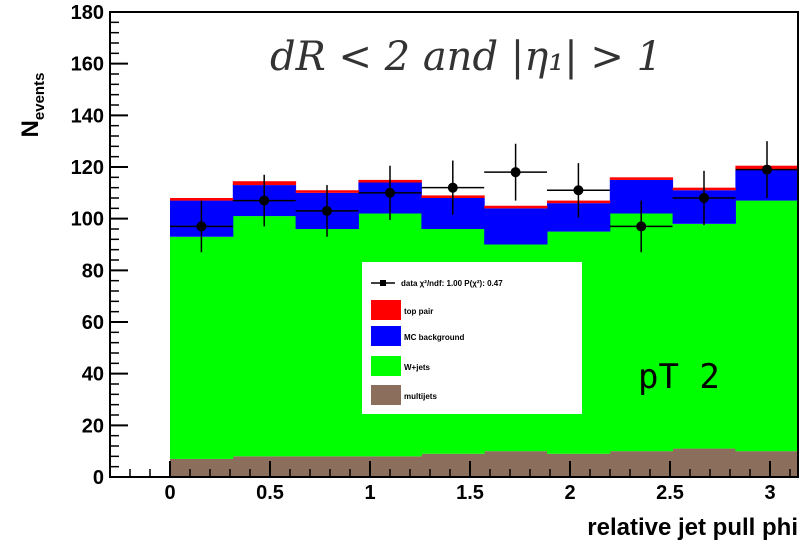 The width and height of the screenshot is (802, 545). What do you see at coordinates (769, 493) in the screenshot?
I see `x-tick-label: 3` at bounding box center [769, 493].